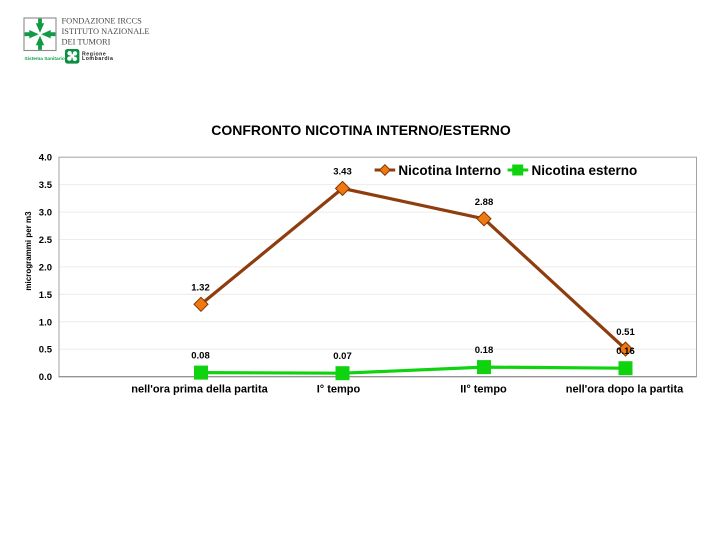 The image size is (720, 540). Describe the element at coordinates (342, 356) in the screenshot. I see `svg-text: 0.07` at that location.